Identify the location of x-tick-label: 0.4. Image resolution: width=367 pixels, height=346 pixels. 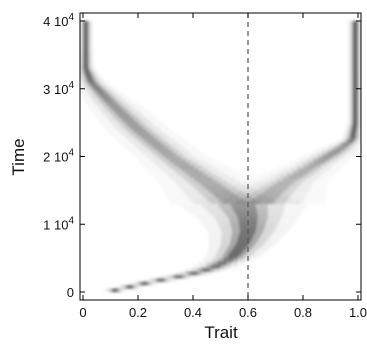
(193, 312).